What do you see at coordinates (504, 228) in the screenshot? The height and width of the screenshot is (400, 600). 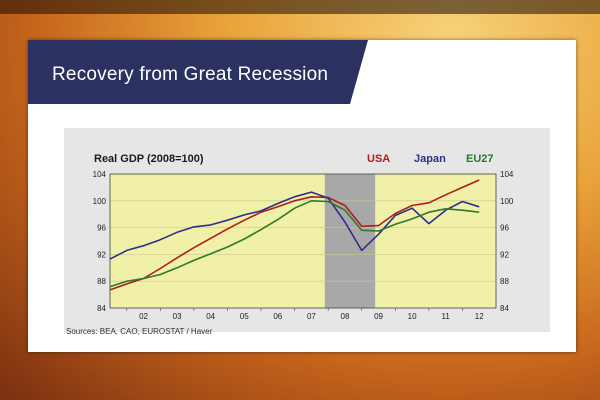 I see `y-tick-label-right: 96` at bounding box center [504, 228].